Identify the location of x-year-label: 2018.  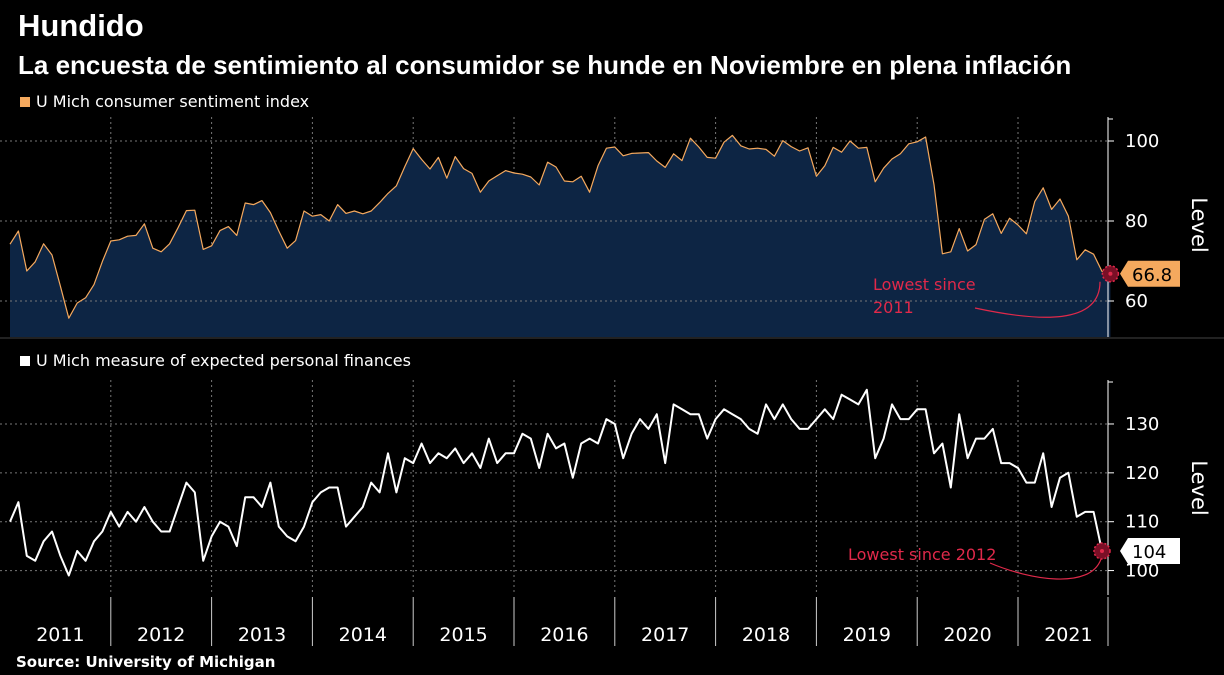
(766, 635).